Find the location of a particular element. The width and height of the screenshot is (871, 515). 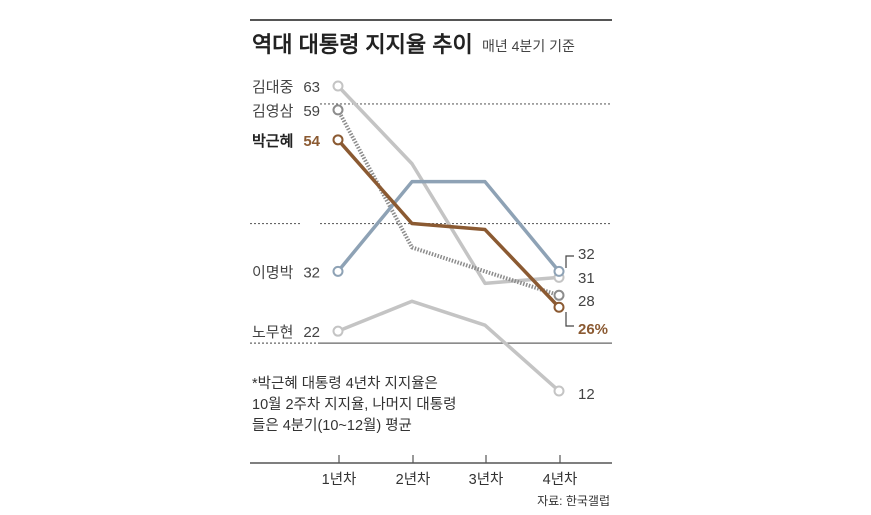

footnote-line: *박근혜 대통령 4년차 지지율은 is located at coordinates (345, 383).